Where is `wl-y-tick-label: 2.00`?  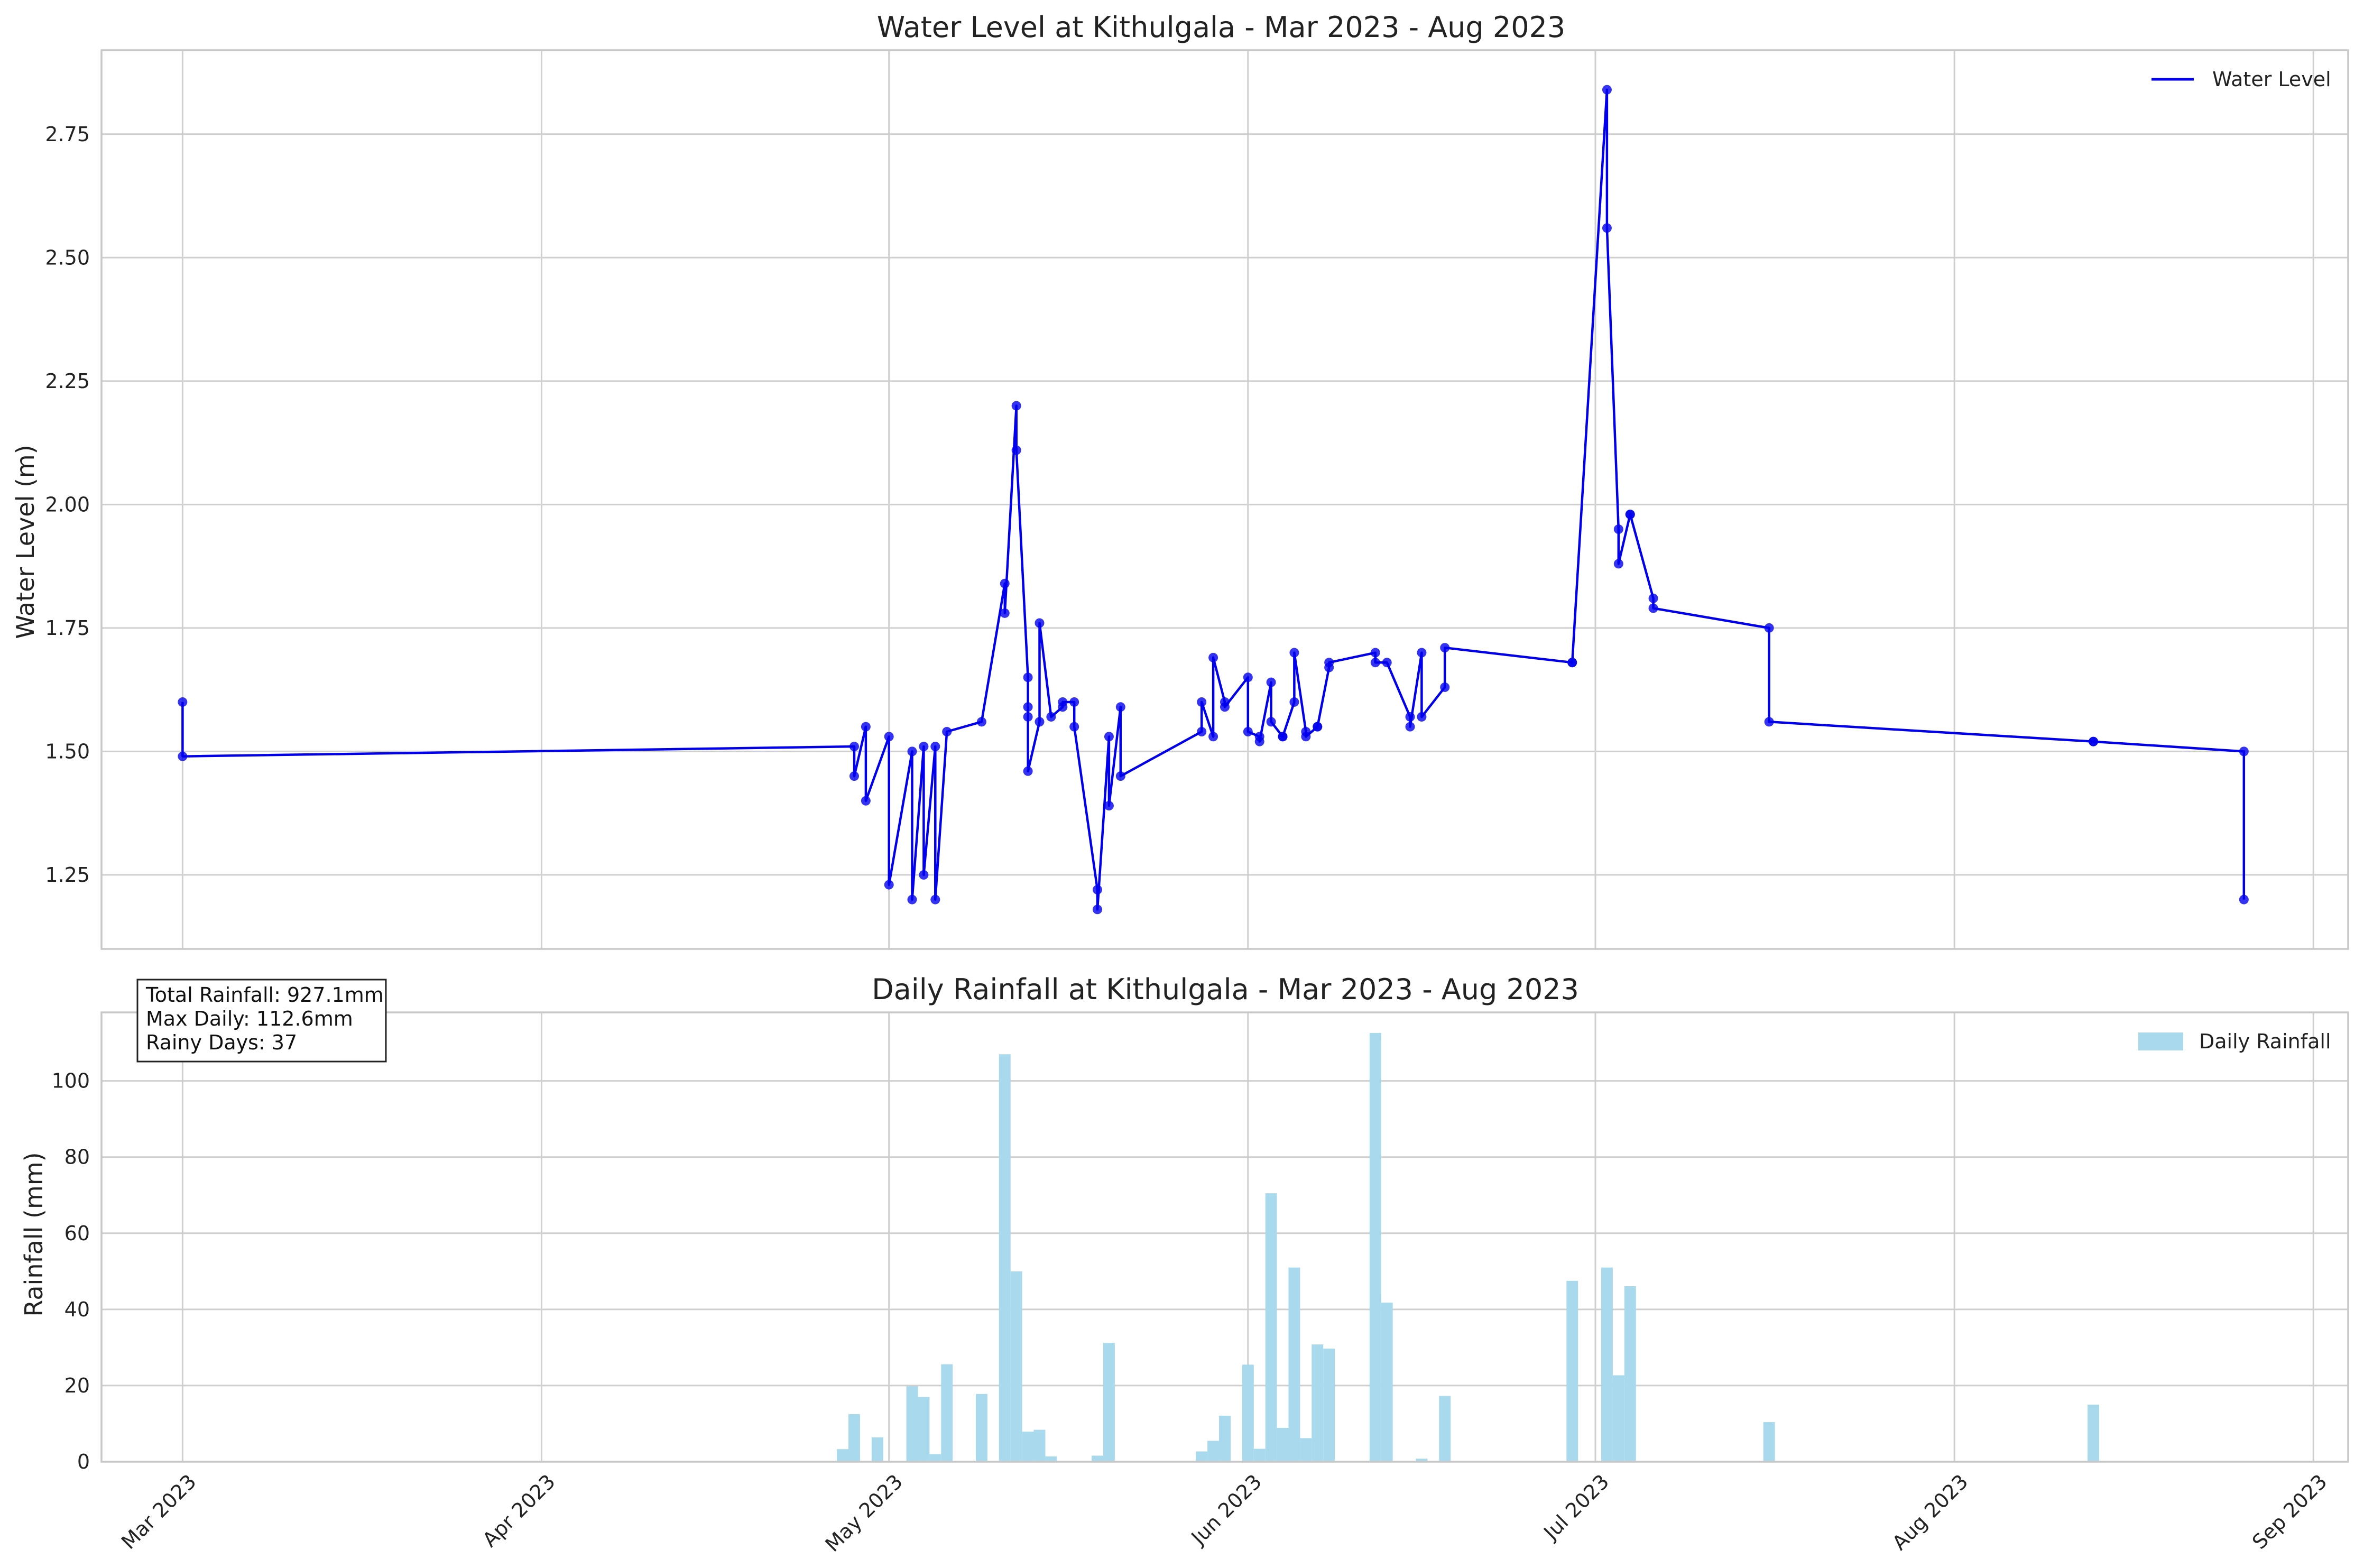
wl-y-tick-label: 2.00 is located at coordinates (67, 504).